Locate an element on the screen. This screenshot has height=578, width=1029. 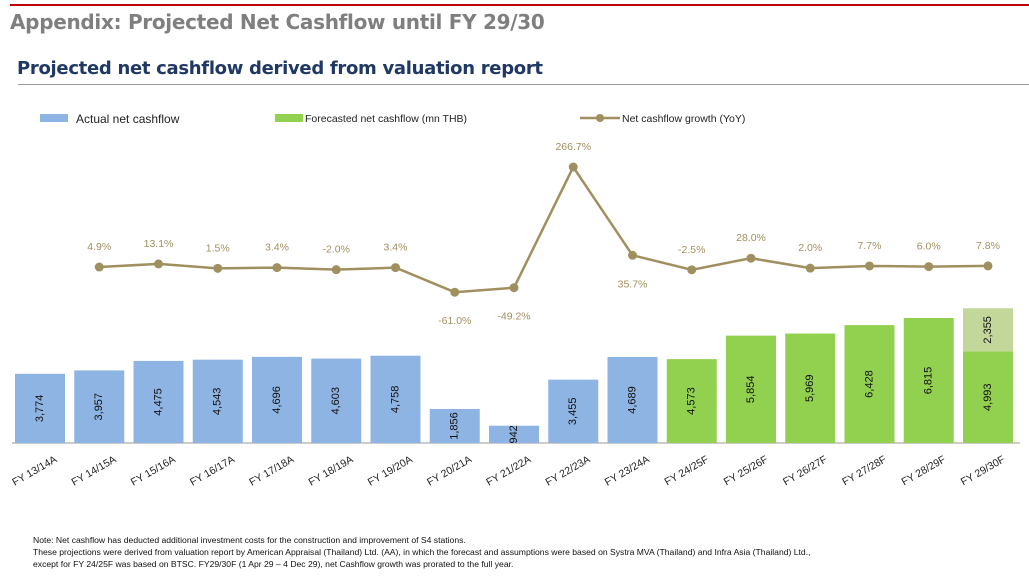
bar-value-label: 6,428 is located at coordinates (870, 384).